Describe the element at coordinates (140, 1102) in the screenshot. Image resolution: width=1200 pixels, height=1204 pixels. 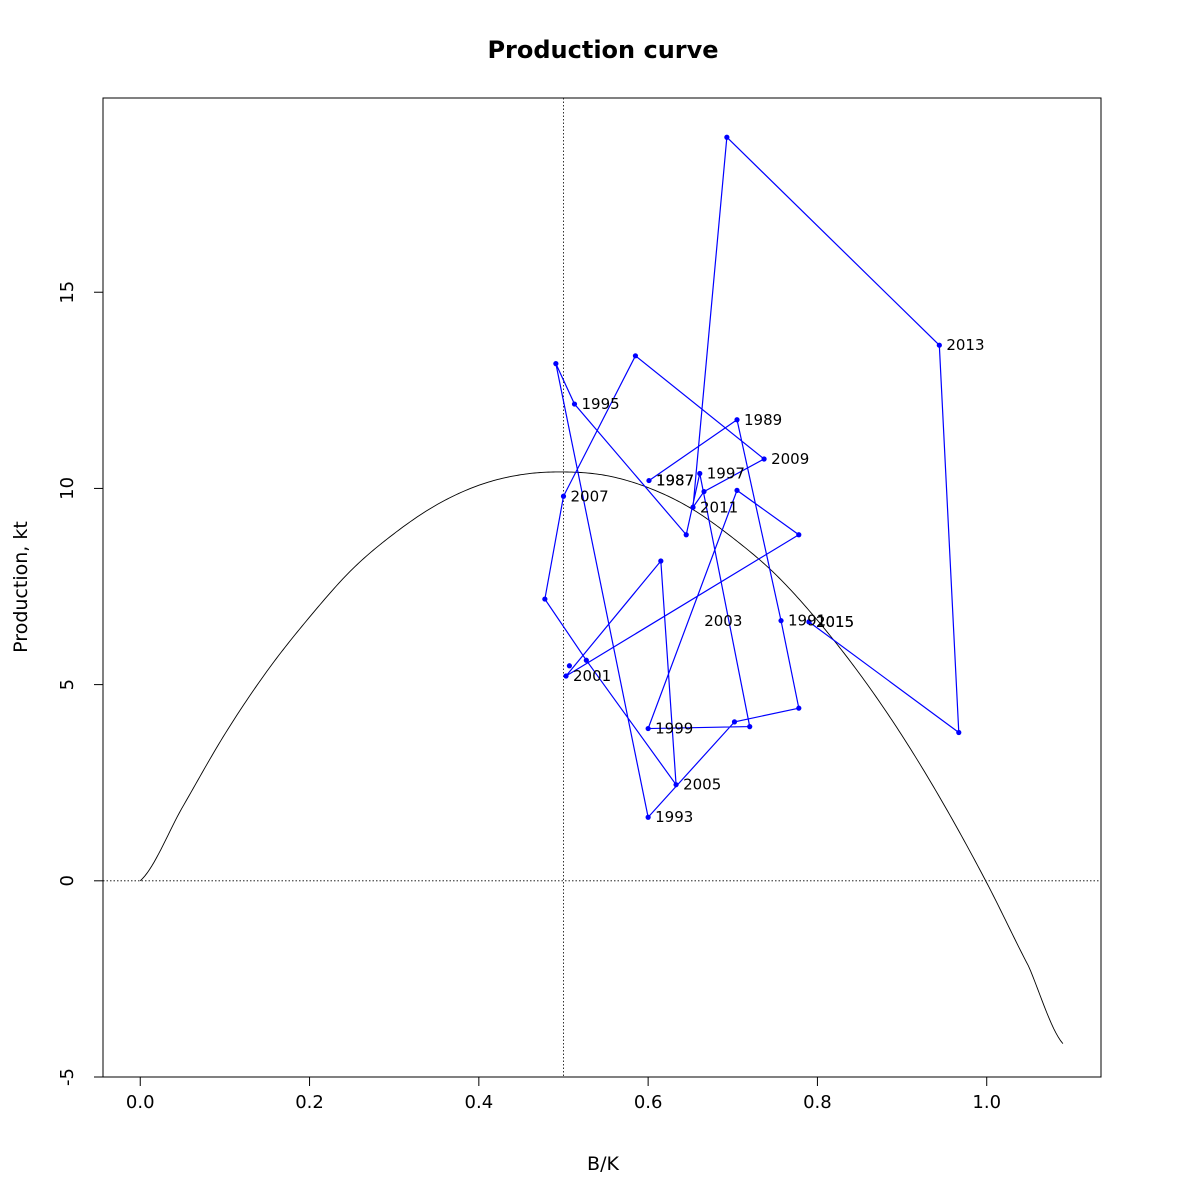
I see `x-tick-label: 0.0` at that location.